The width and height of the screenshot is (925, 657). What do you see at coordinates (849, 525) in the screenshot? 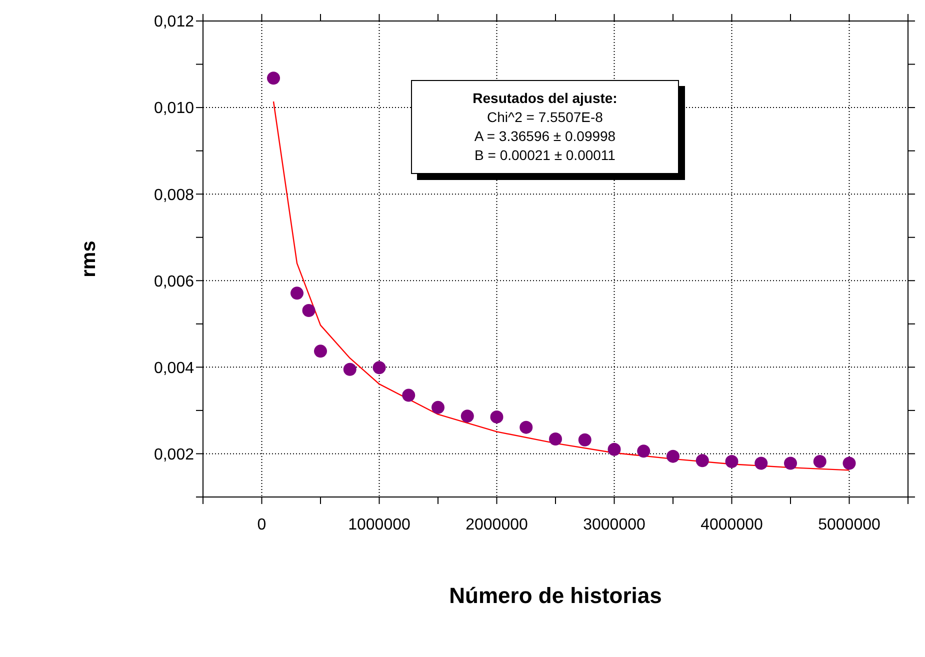
I see `x-tick-label: 5000000` at bounding box center [849, 525].